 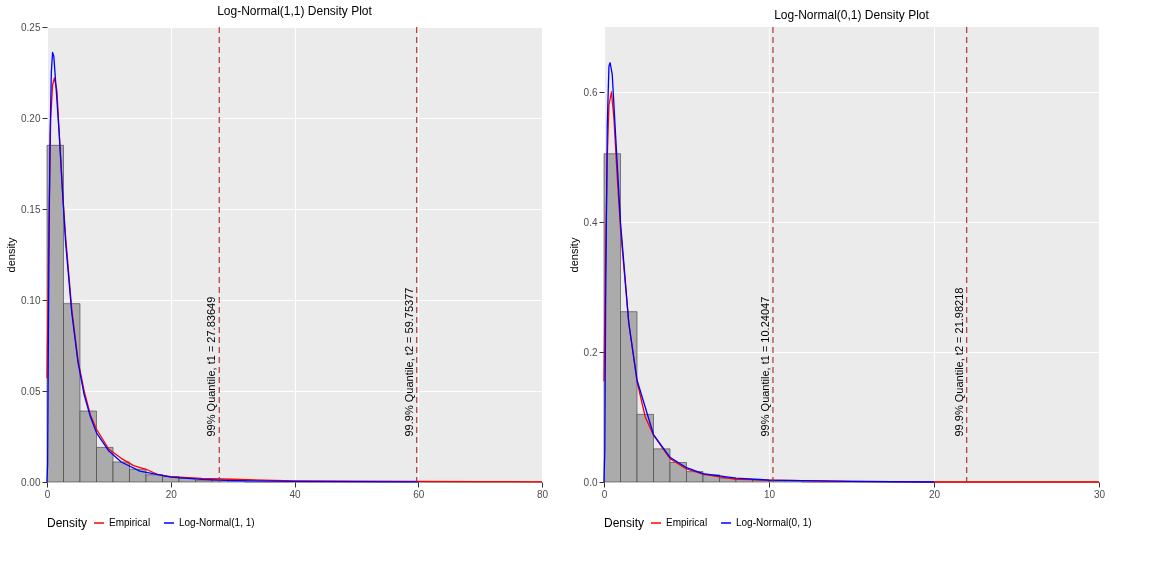 What do you see at coordinates (31, 27) in the screenshot?
I see `y-tick-label: 0.25` at bounding box center [31, 27].